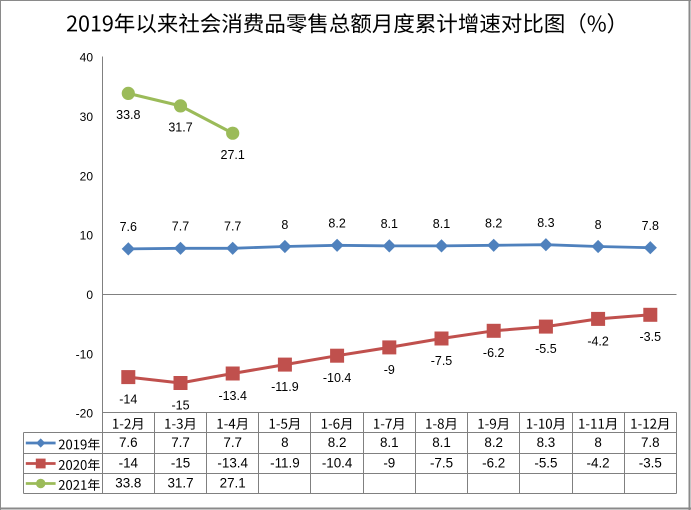 The image size is (691, 510). What do you see at coordinates (89, 295) in the screenshot?
I see `svg-text: 0` at bounding box center [89, 295].